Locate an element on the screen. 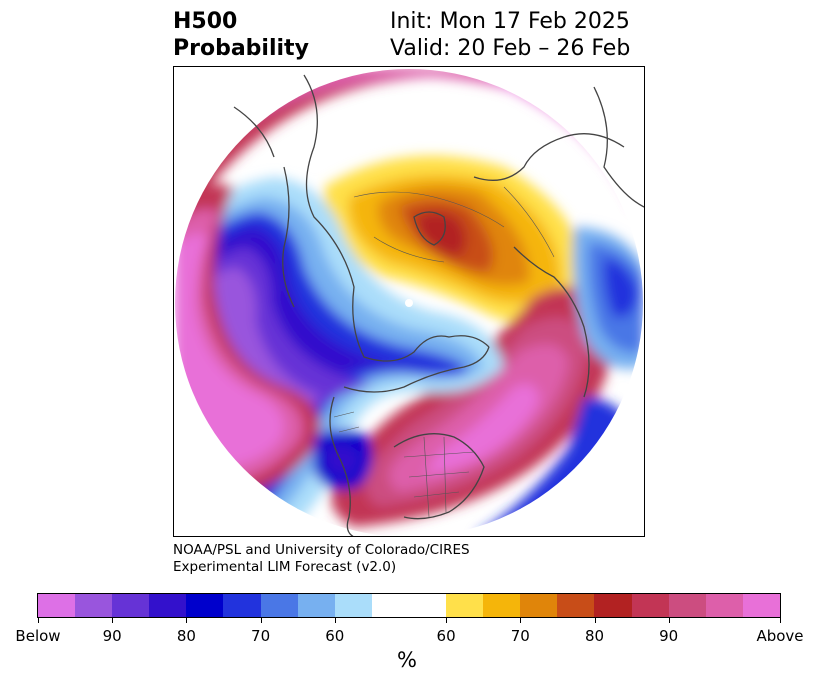  borders is located at coordinates (444, 352).